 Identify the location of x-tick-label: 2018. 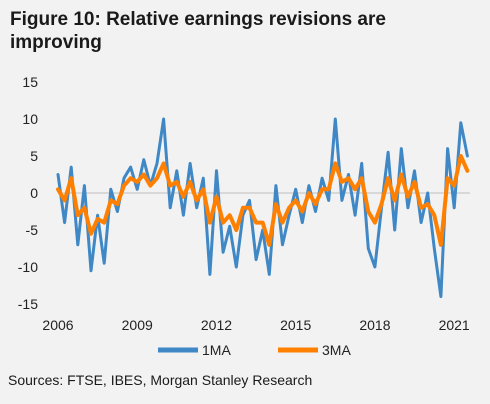
(374, 325).